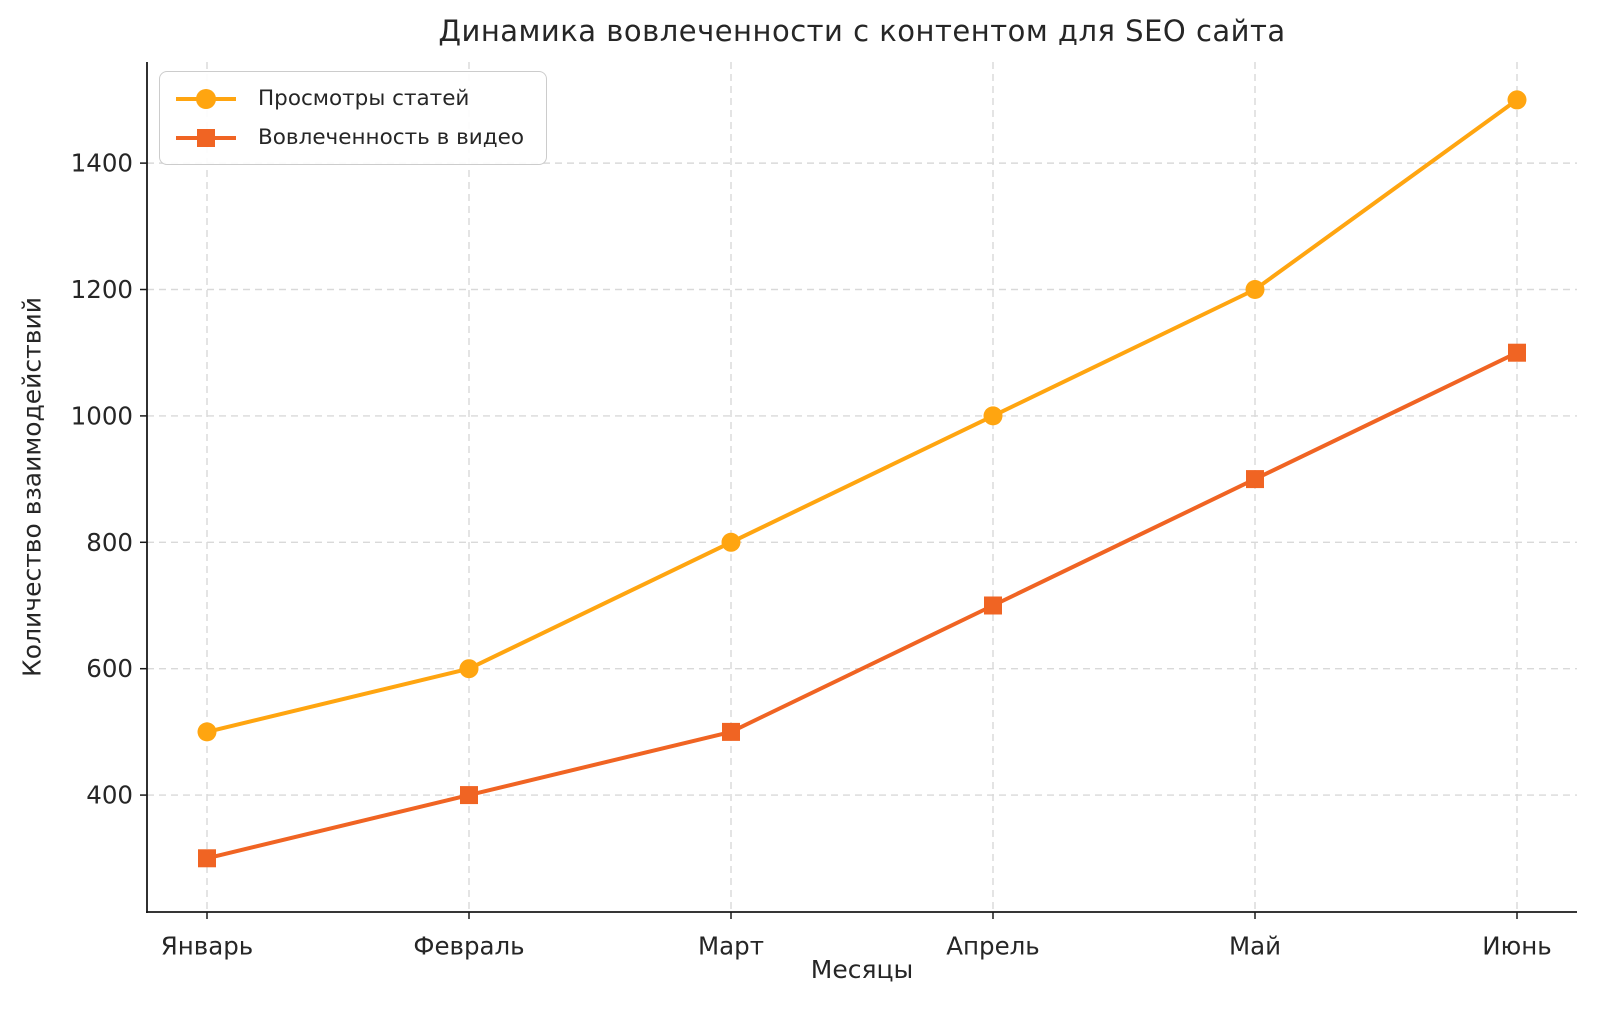 This screenshot has width=1600, height=1016. What do you see at coordinates (109, 668) in the screenshot?
I see `y-tick-label: 600` at bounding box center [109, 668].